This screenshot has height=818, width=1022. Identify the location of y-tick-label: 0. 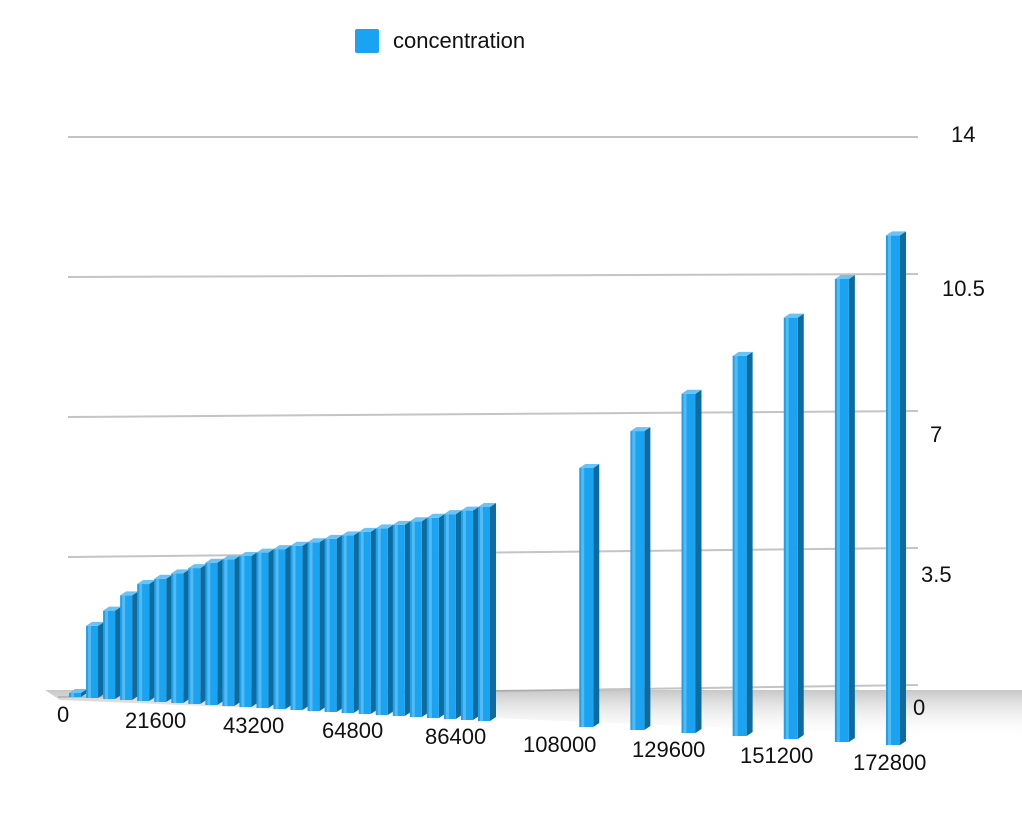
(919, 707).